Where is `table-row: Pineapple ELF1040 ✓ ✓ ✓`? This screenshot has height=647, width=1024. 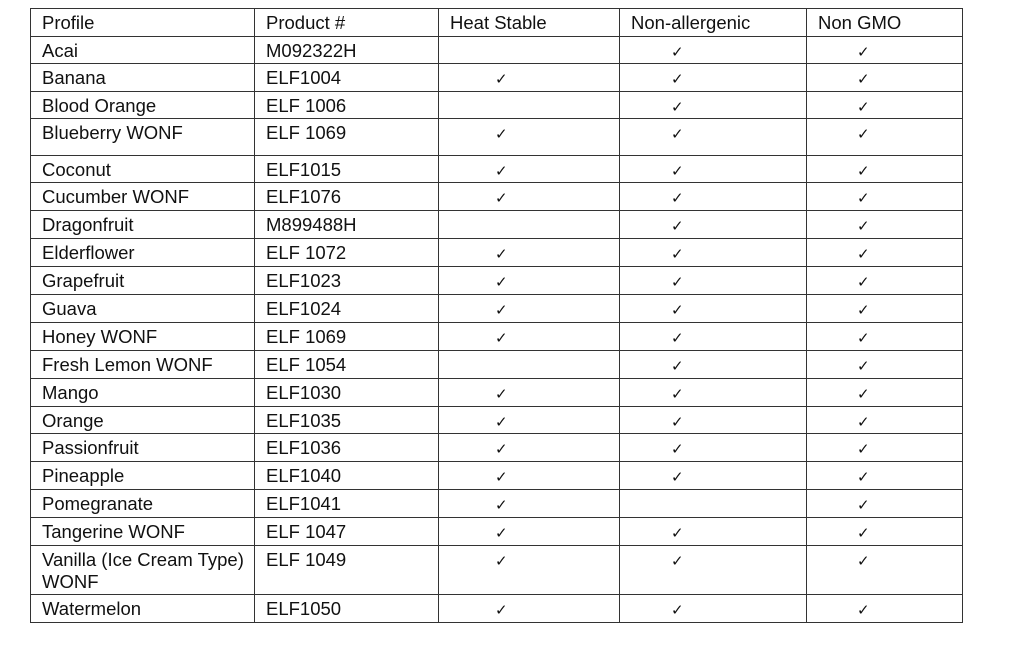 table-row: Pineapple ELF1040 ✓ ✓ ✓ is located at coordinates (496, 475).